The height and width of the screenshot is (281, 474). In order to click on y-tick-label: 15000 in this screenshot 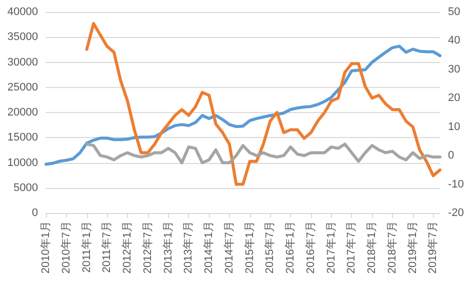, I will do `click(22, 138)`.